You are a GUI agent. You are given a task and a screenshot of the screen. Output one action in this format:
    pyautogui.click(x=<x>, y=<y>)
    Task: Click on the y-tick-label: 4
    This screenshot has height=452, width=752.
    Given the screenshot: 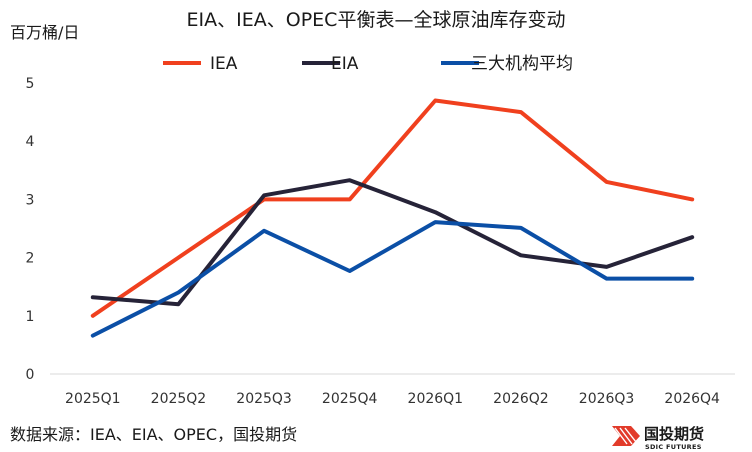 What is the action you would take?
    pyautogui.click(x=30, y=142)
    